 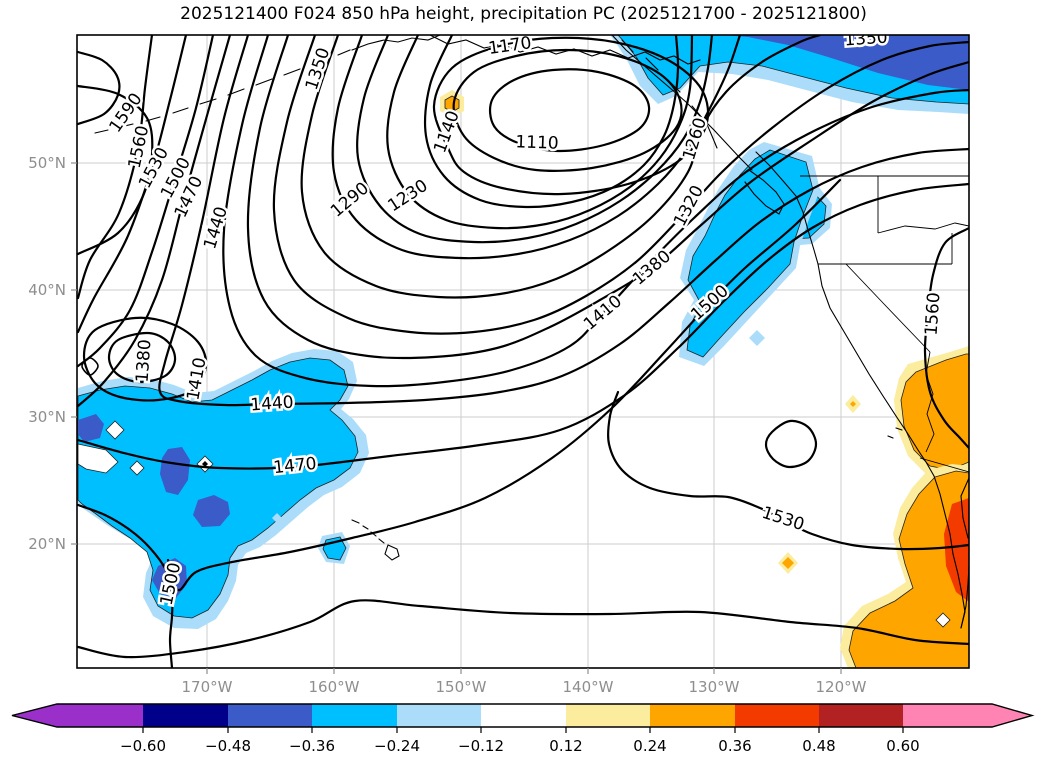 What do you see at coordinates (461, 687) in the screenshot?
I see `x-tick-label: 150°W` at bounding box center [461, 687].